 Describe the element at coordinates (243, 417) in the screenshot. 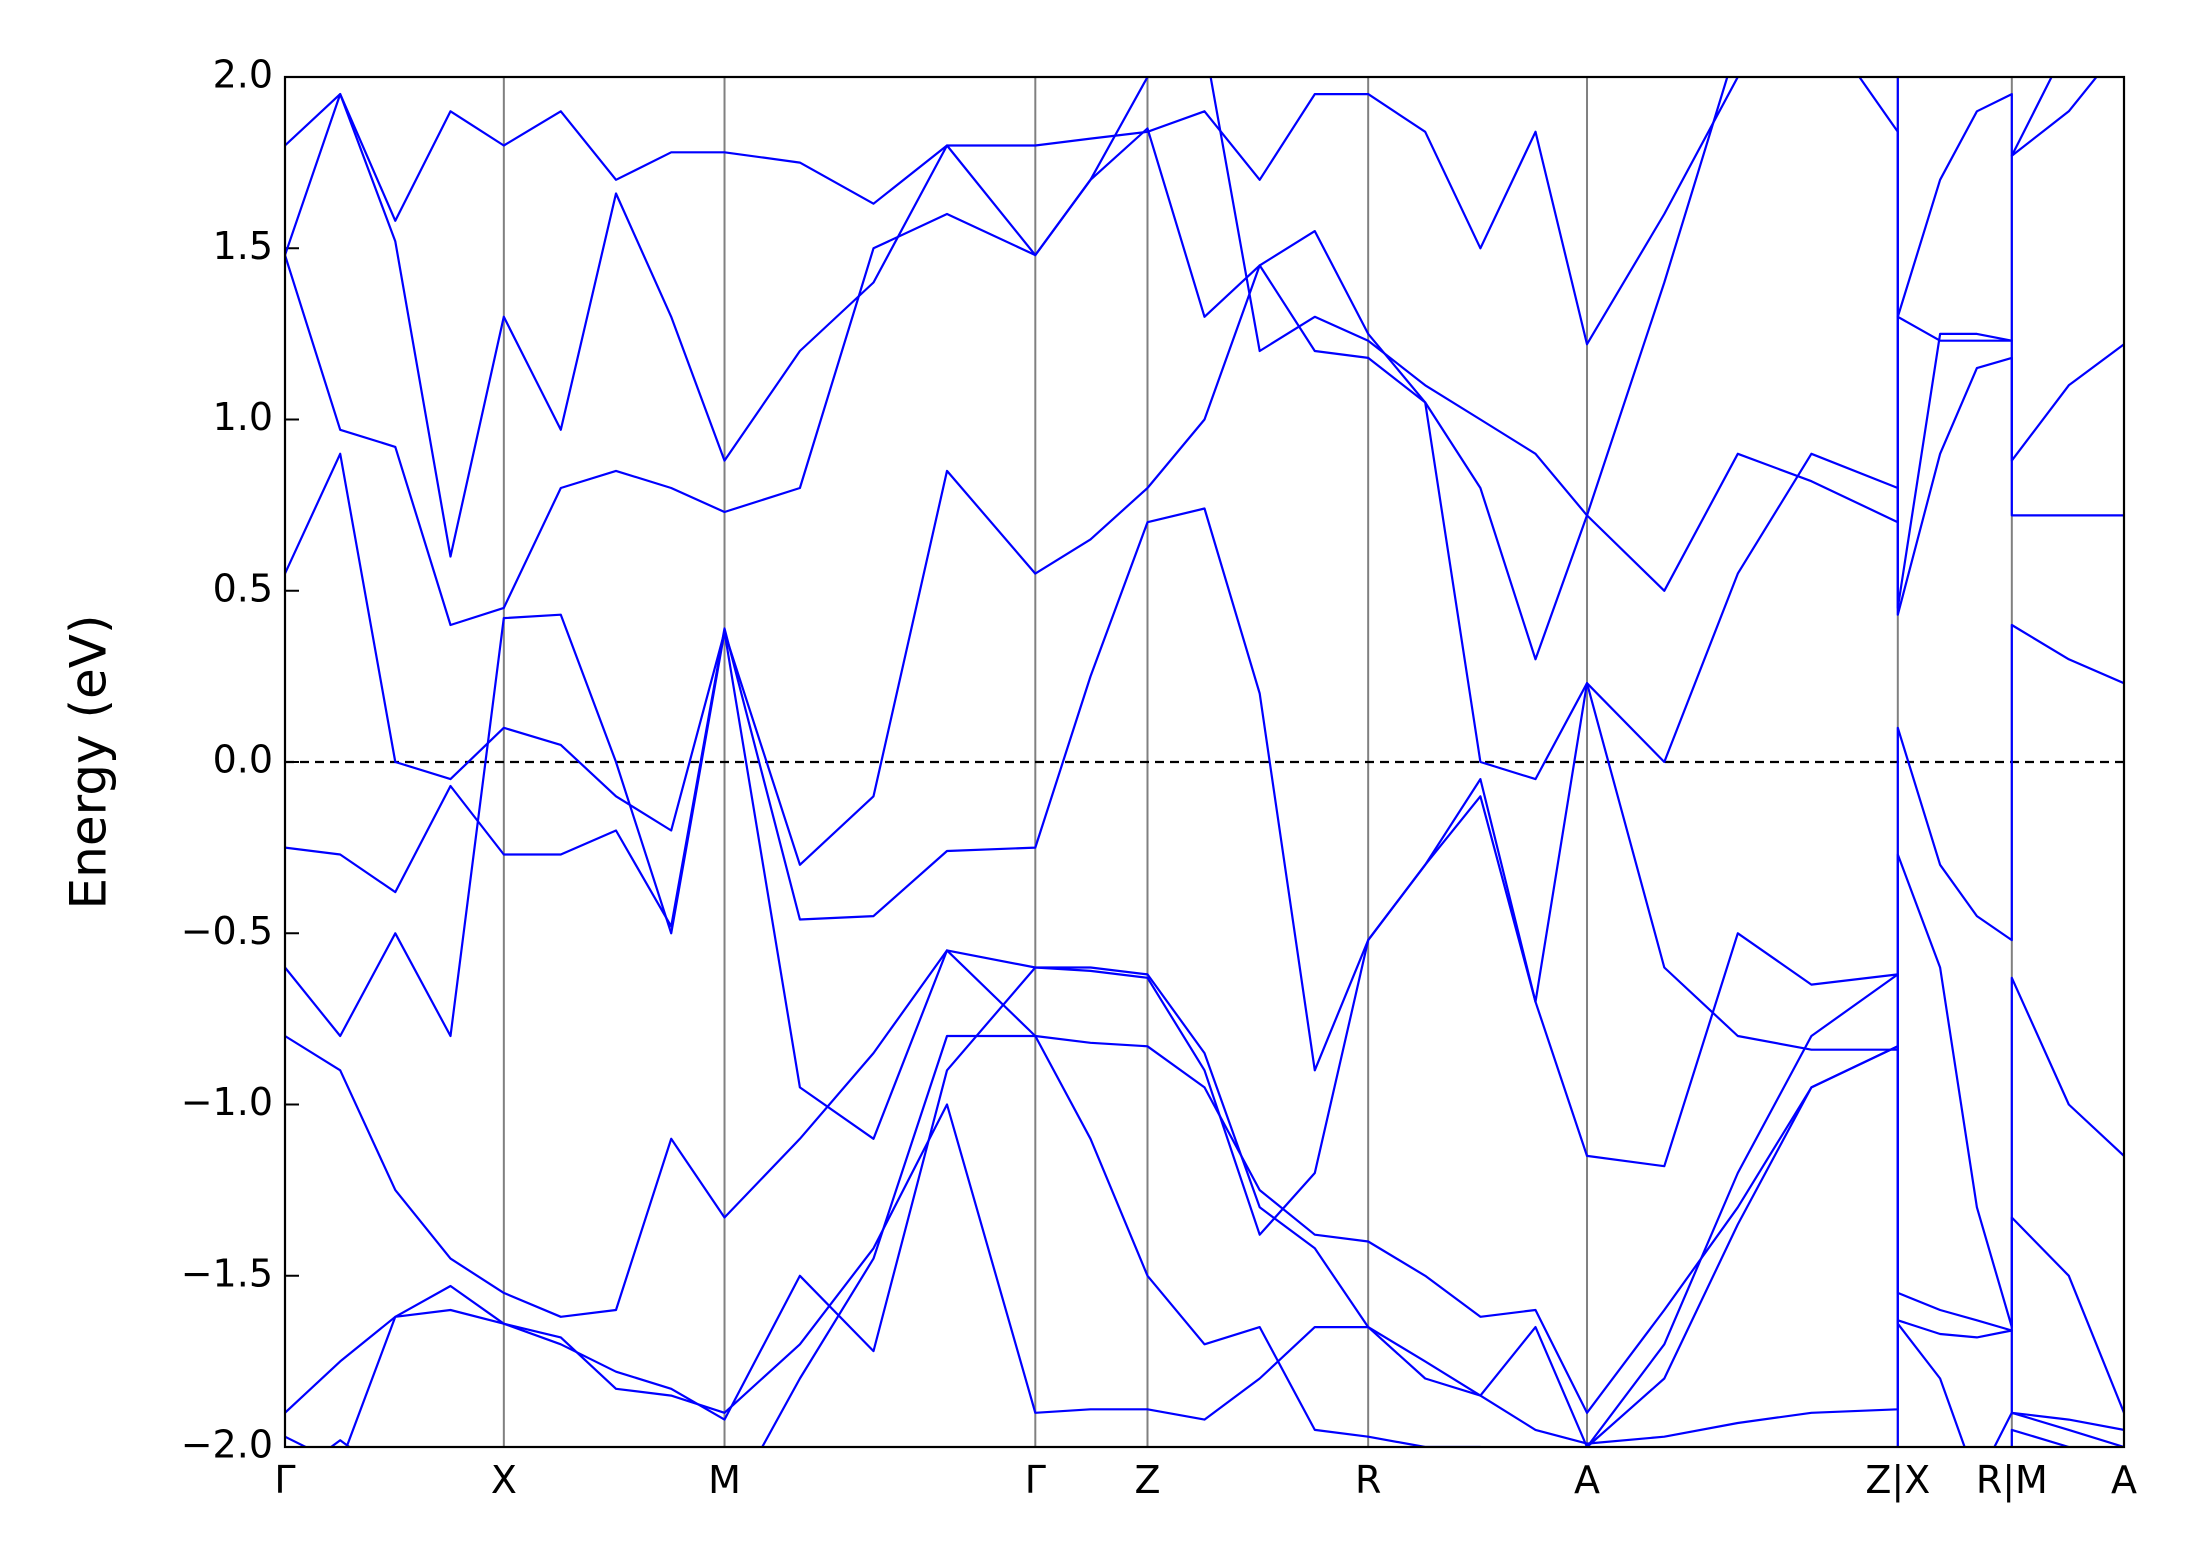

I see `y-tick-label: 1.0` at that location.